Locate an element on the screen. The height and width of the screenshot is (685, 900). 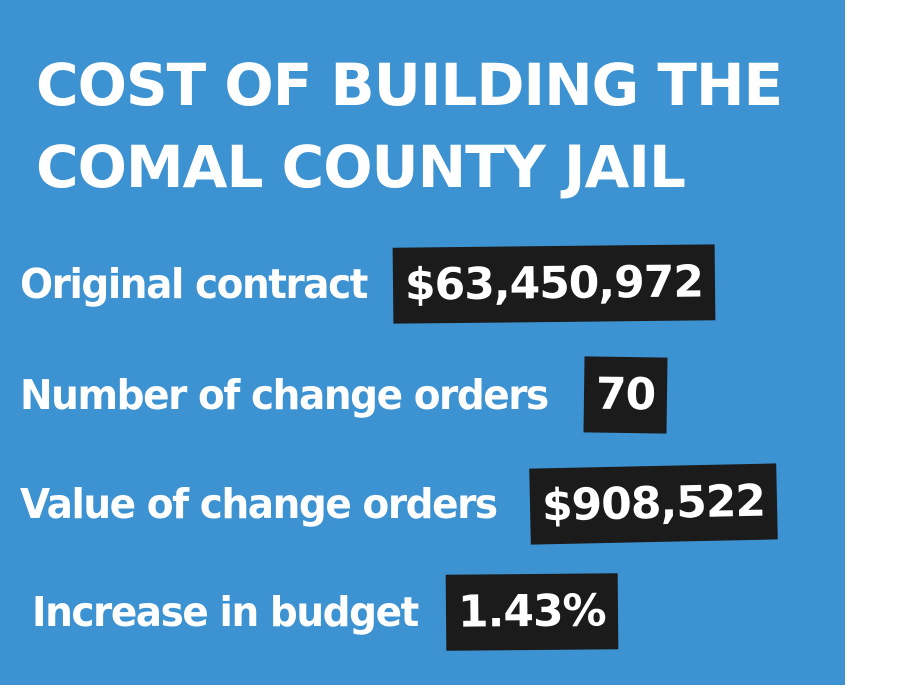
stat-row-number-of-change-orders: Number of change orders 70 is located at coordinates (344, 395).